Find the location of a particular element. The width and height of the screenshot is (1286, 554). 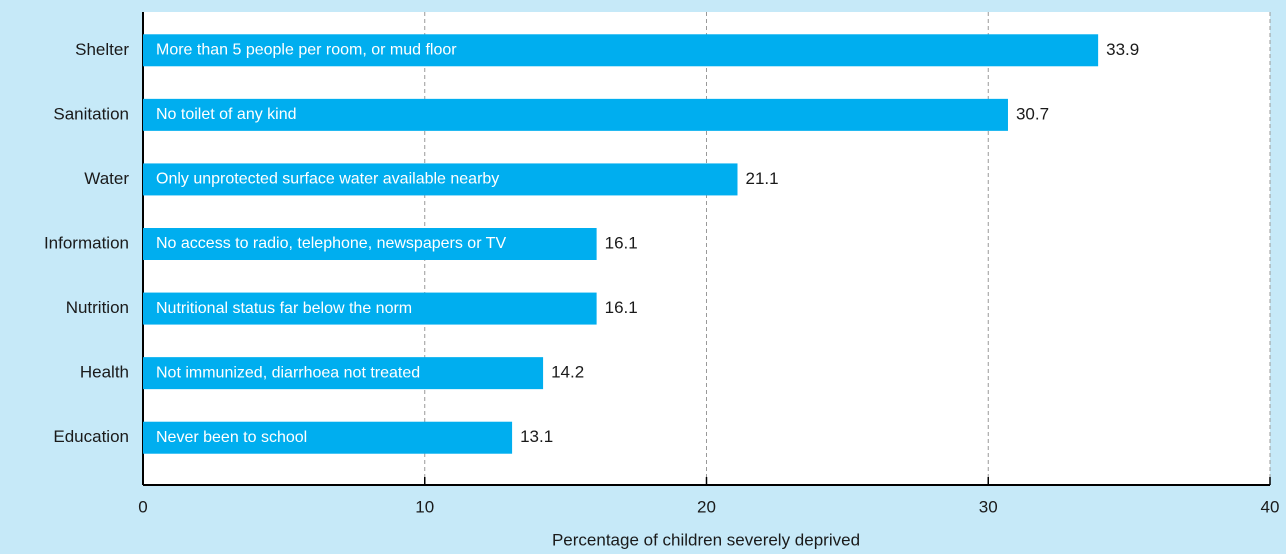

y-tick-label: Sanitation is located at coordinates (91, 113).